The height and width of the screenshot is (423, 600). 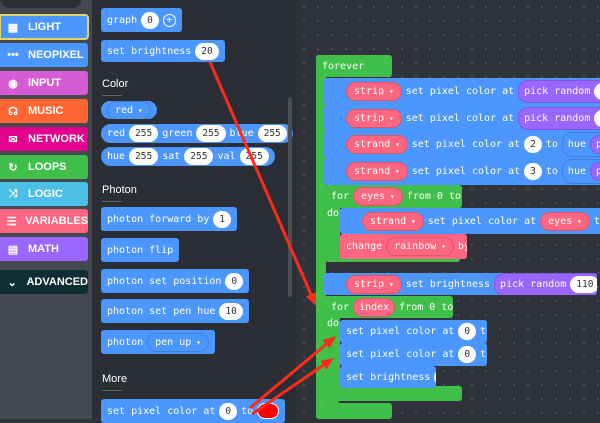 I want to click on for-index-bottom, so click(x=393, y=393).